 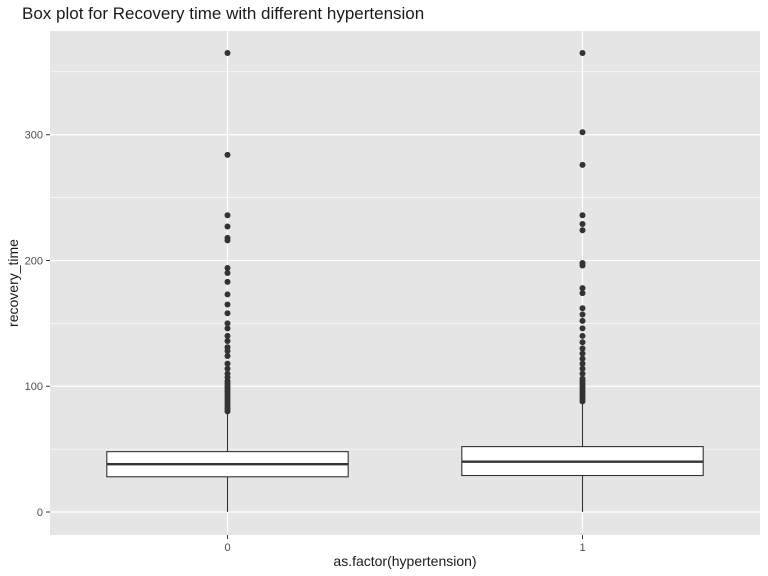 What do you see at coordinates (13, 283) in the screenshot?
I see `y-axis-title: recovery_time` at bounding box center [13, 283].